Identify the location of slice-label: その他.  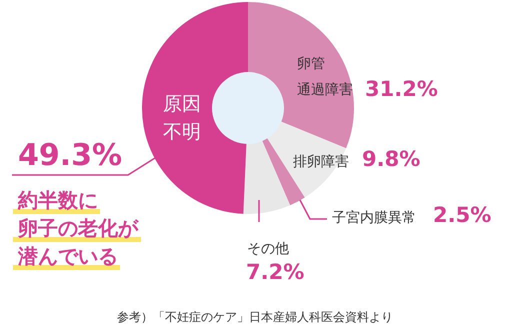
(268, 249).